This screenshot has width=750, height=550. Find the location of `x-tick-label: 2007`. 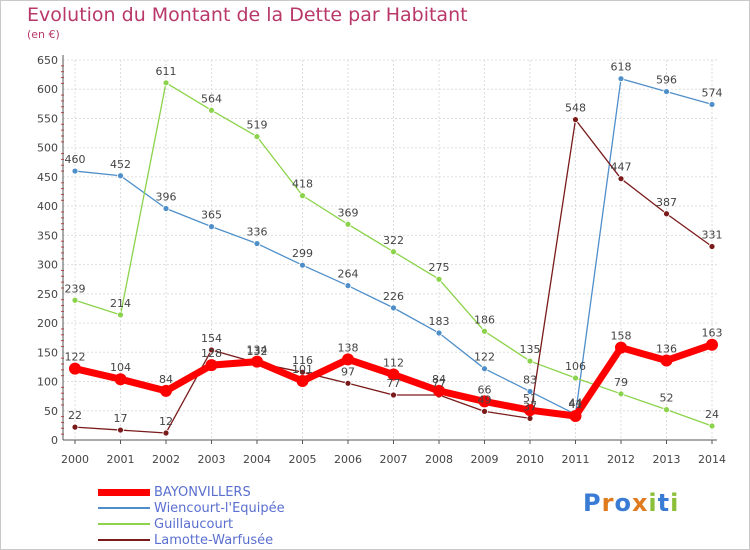

x-tick-label: 2007 is located at coordinates (394, 459).